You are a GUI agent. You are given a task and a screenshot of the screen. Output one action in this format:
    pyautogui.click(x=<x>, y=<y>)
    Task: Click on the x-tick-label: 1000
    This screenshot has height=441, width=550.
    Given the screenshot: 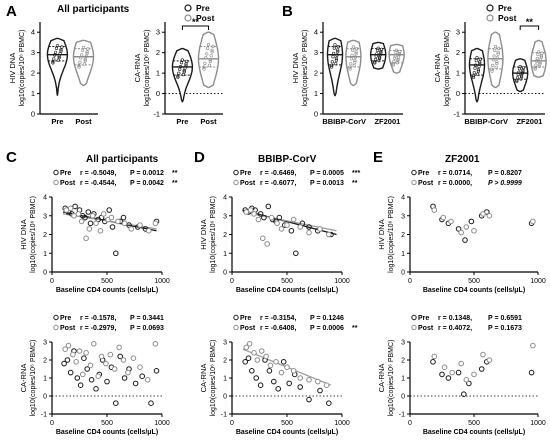 What is the action you would take?
    pyautogui.click(x=342, y=281)
    